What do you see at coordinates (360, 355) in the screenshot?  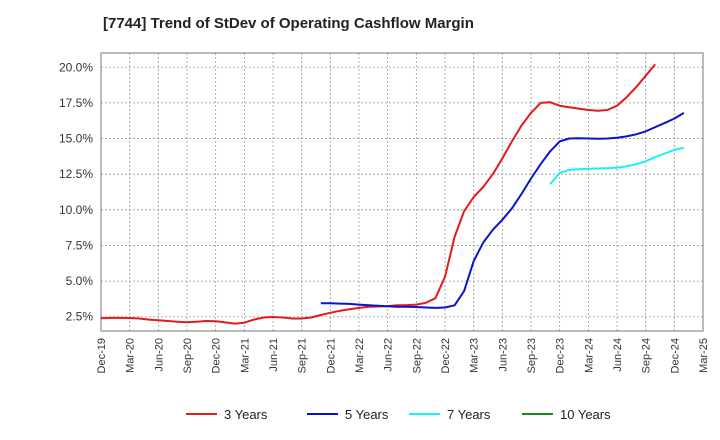 I see `x-tick-label: Mar-22` at bounding box center [360, 355].